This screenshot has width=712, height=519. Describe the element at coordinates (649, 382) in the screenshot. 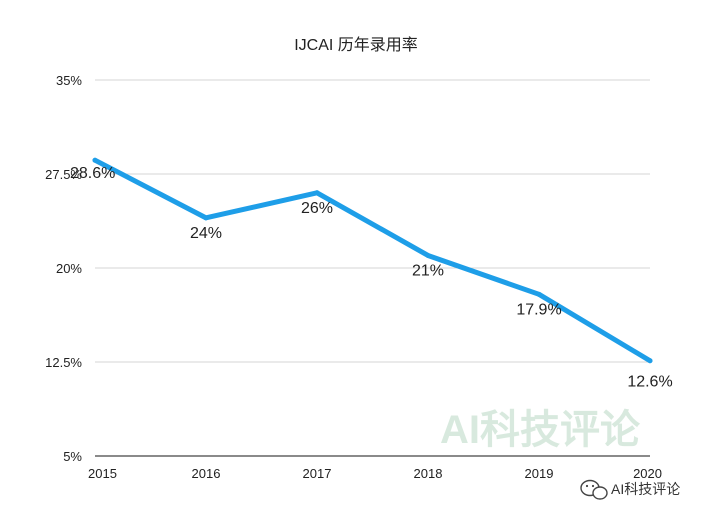

I see `data-label: 12.6%` at that location.